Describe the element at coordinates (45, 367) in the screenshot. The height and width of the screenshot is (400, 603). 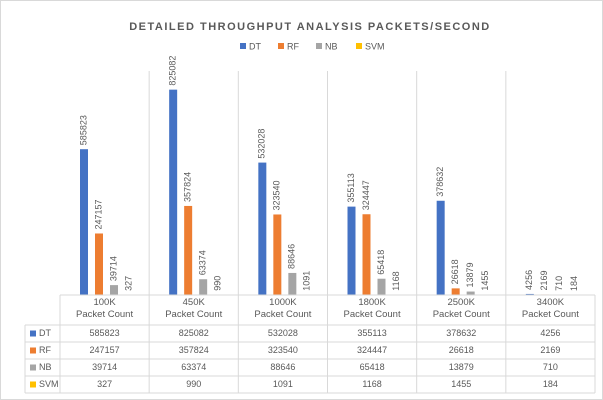
I see `row-label: NB` at that location.